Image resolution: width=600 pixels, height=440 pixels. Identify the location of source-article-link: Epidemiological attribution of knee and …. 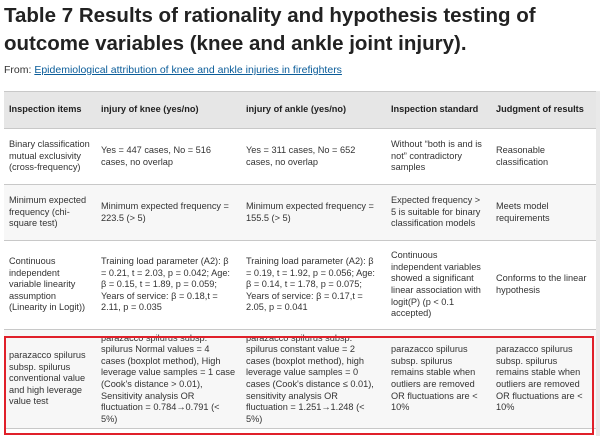
(188, 70).